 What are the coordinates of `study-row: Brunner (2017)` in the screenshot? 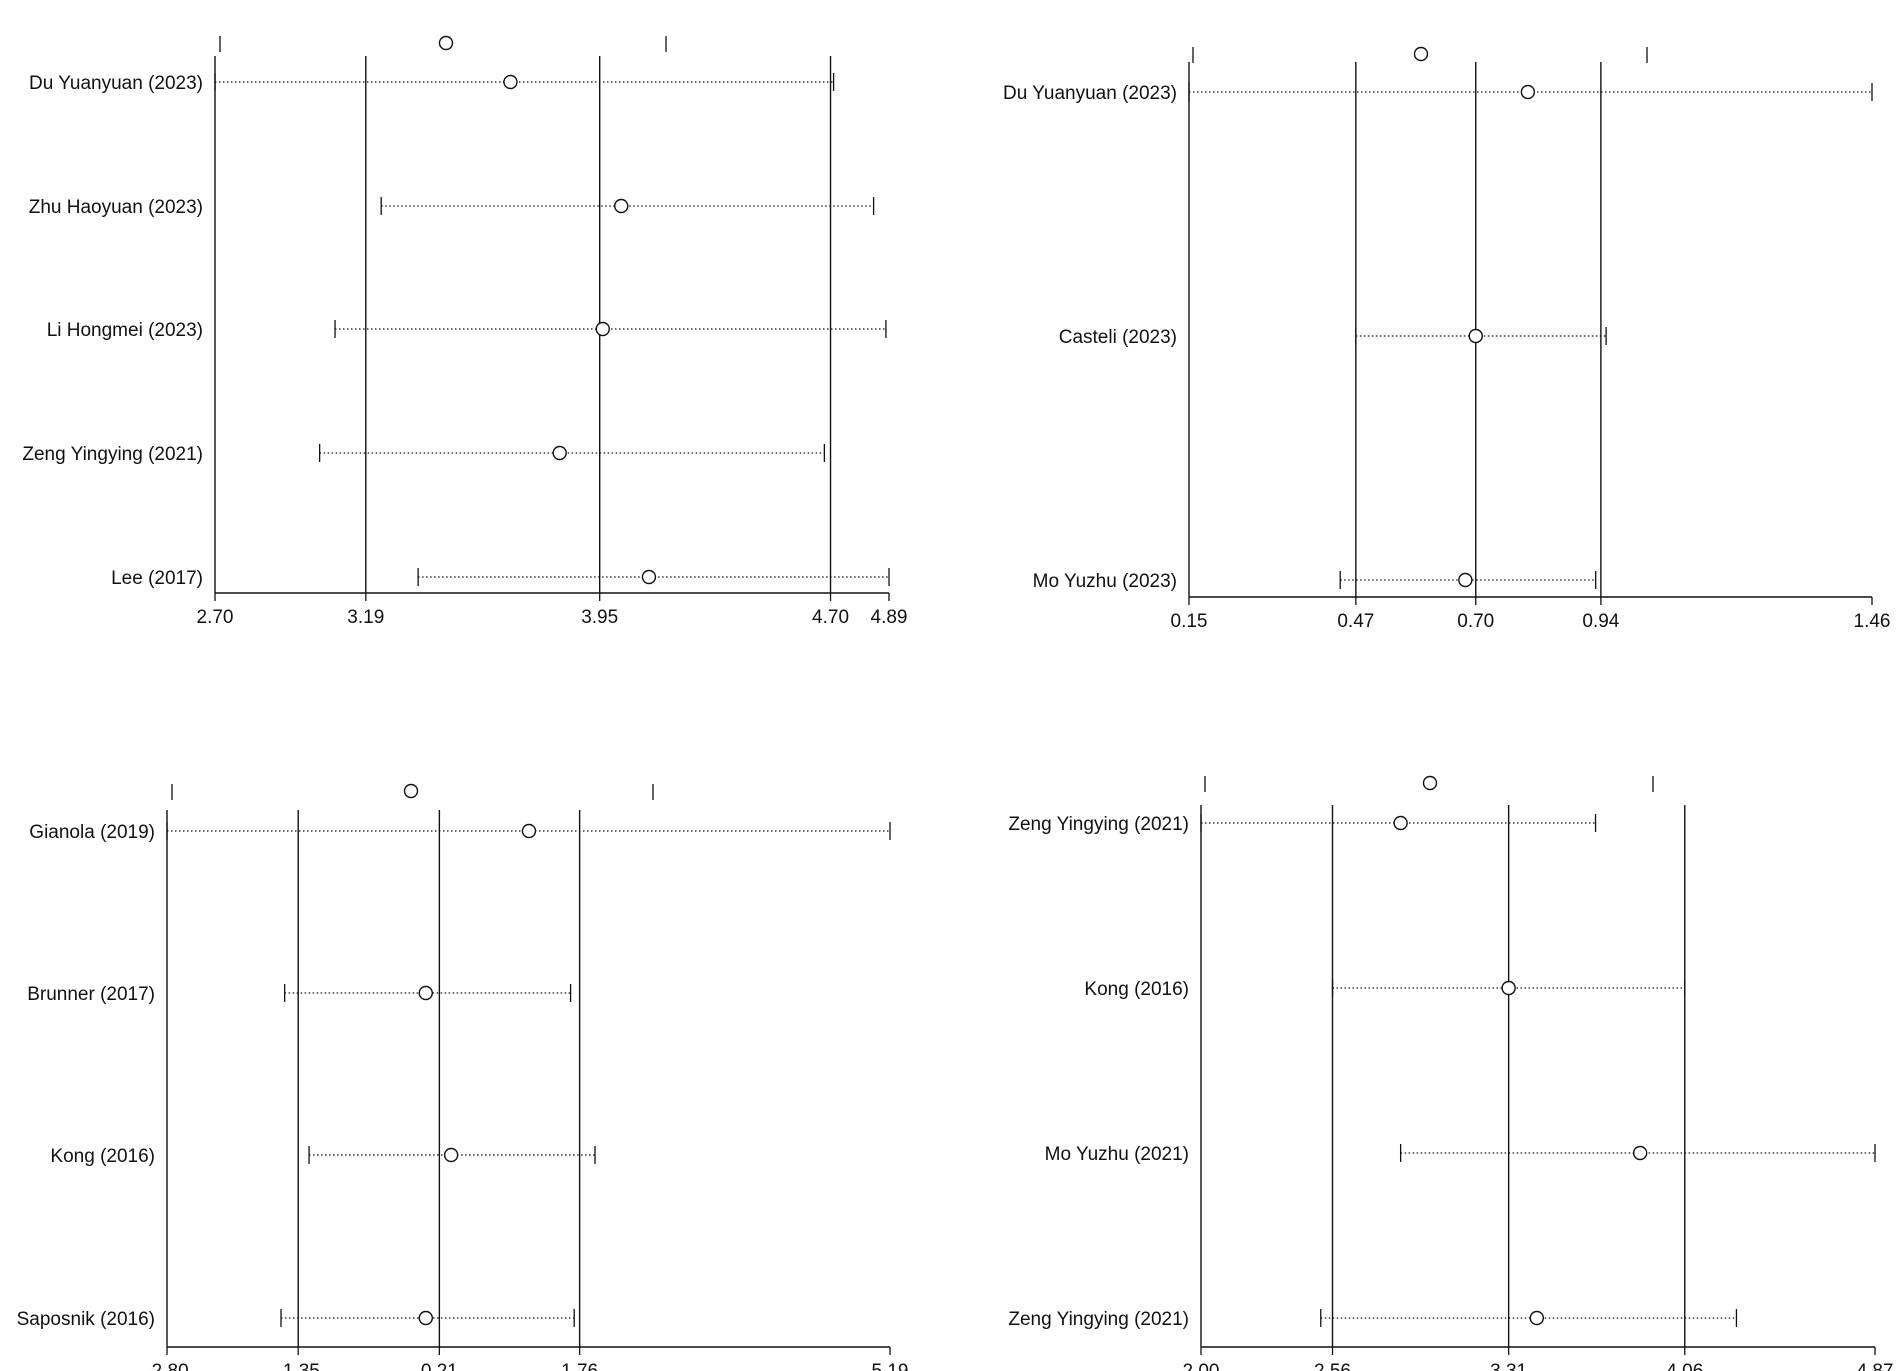 It's located at (299, 994).